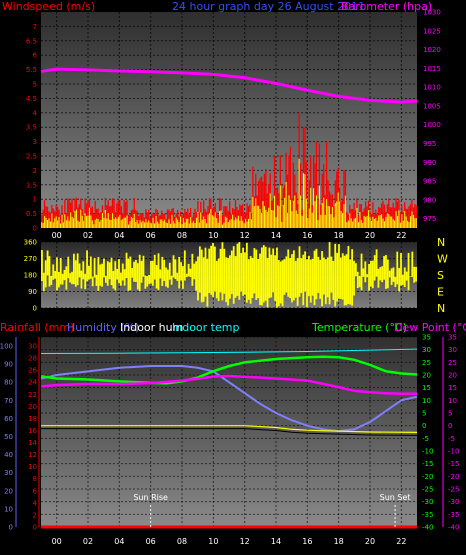 The height and width of the screenshot is (555, 466). I want to click on barometer-tick-label: 1020, so click(432, 50).